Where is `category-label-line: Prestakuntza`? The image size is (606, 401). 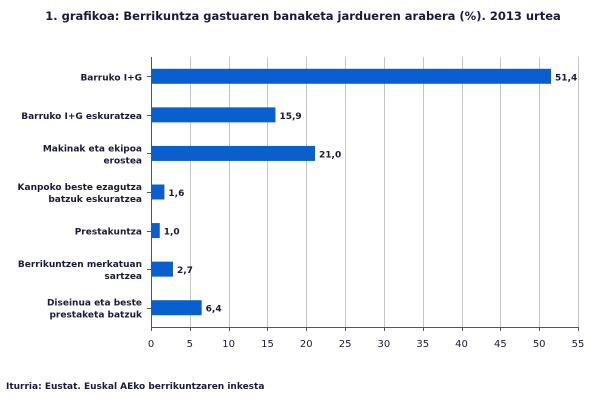 category-label-line: Prestakuntza is located at coordinates (108, 233).